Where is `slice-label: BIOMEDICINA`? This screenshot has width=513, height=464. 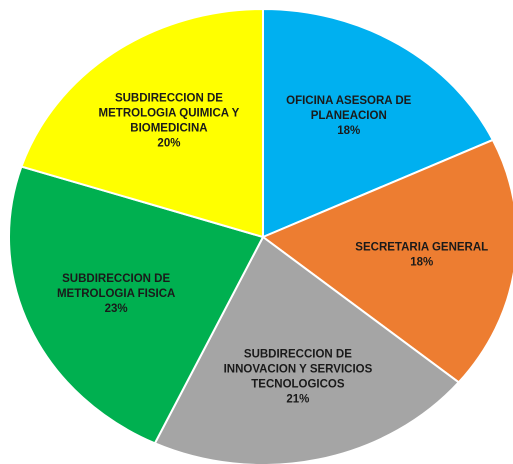
slice-label: BIOMEDICINA is located at coordinates (168, 128).